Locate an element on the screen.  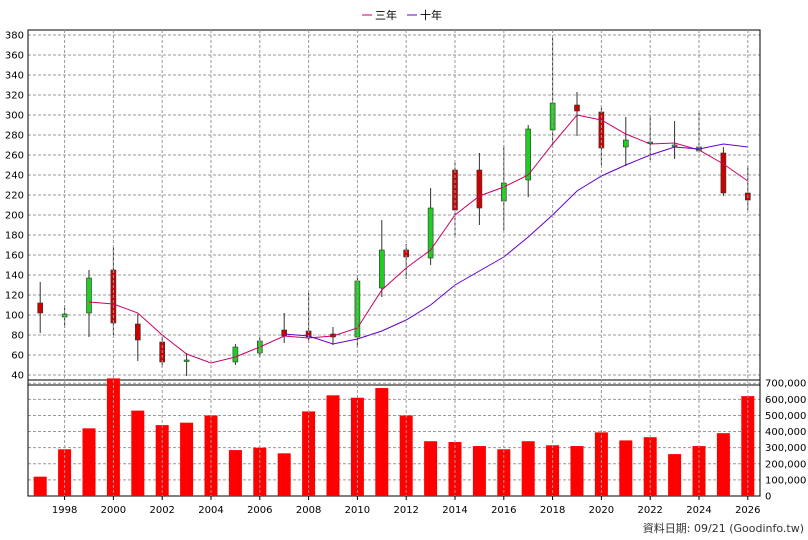
footer-text: 資料日期: 09/21 (Goodinfo.tw) is located at coordinates (723, 528).